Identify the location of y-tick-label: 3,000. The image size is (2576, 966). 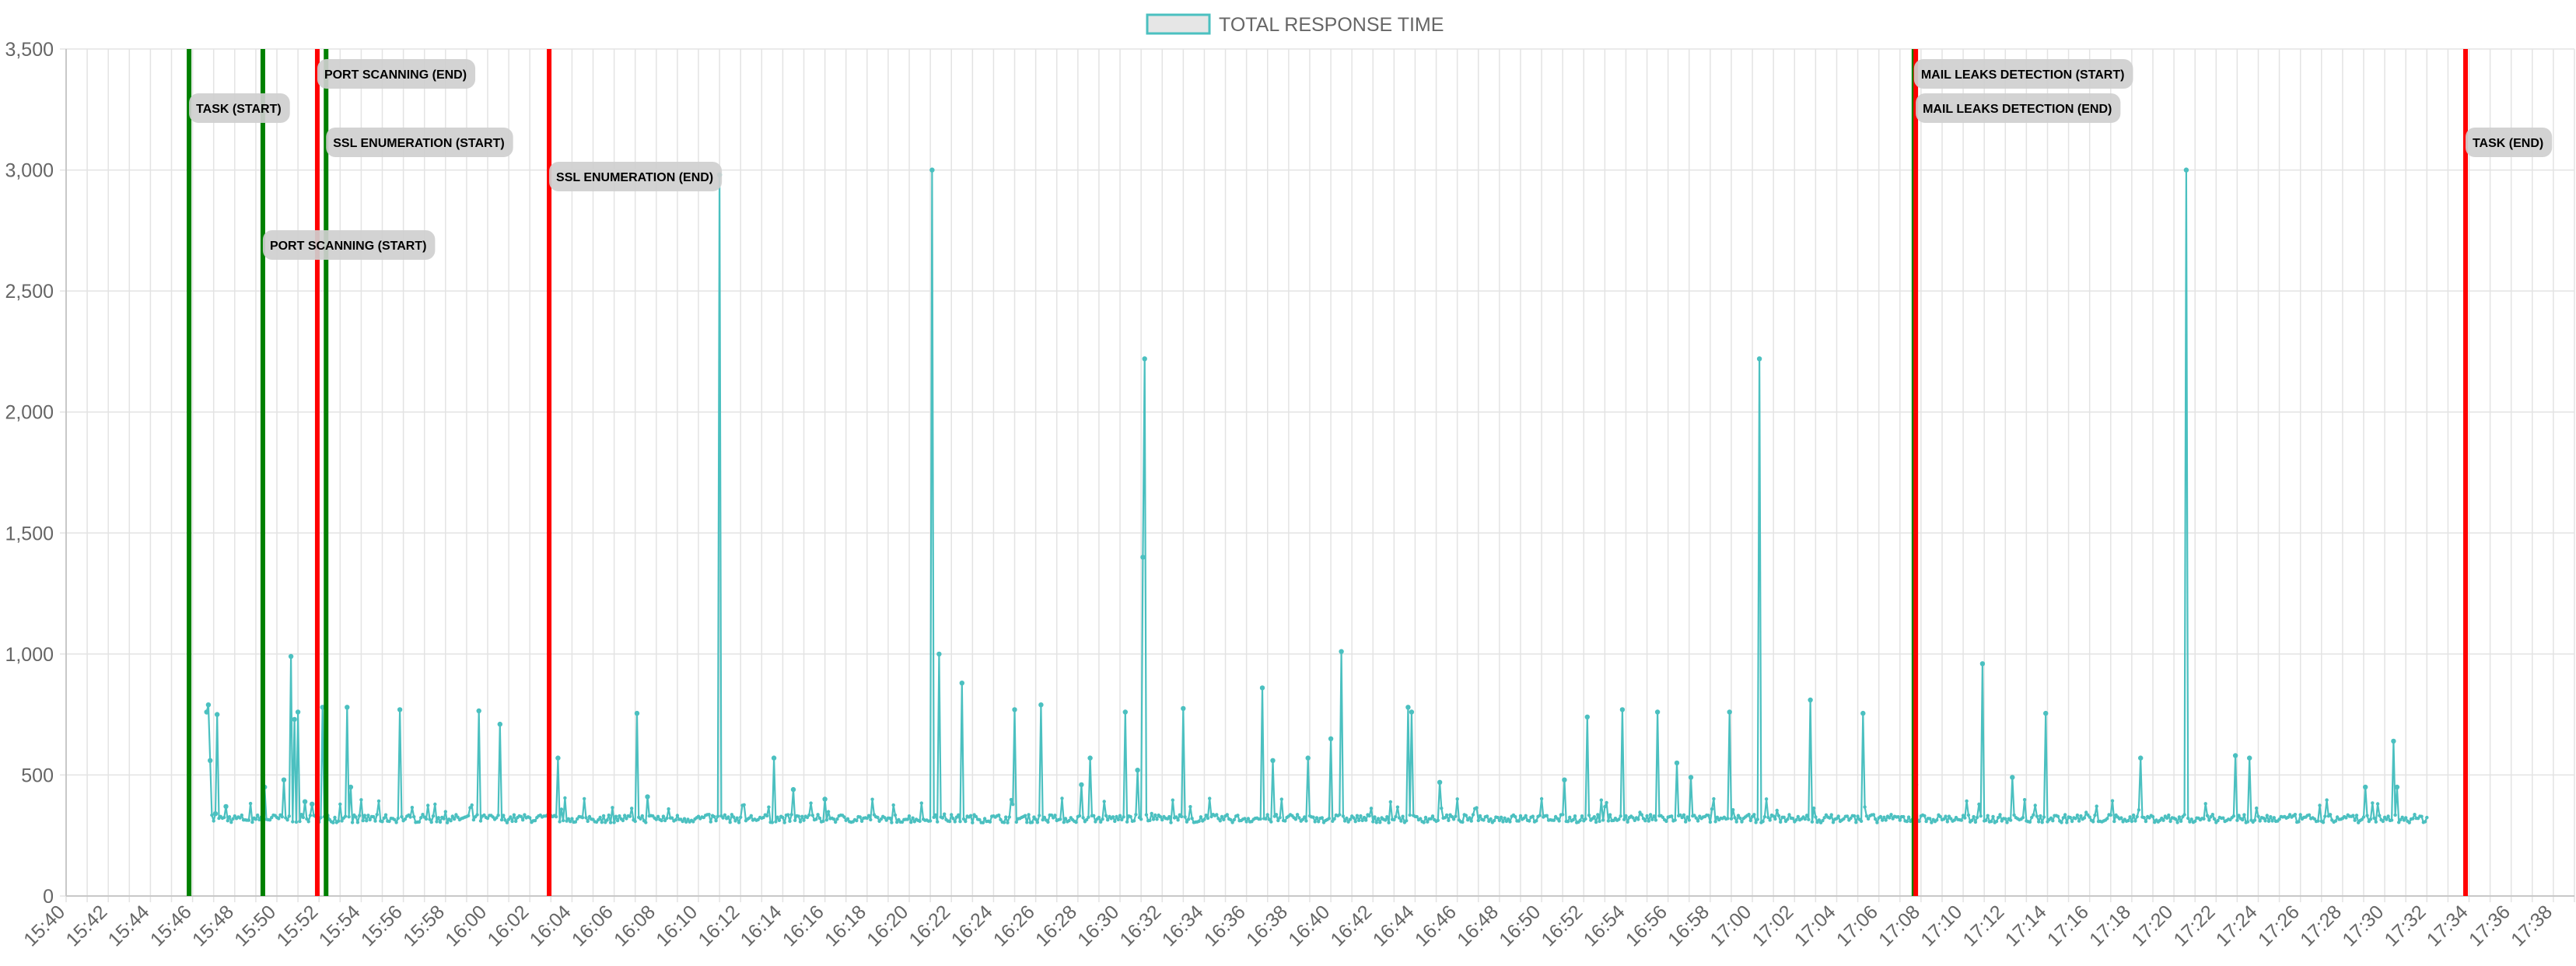
(30, 171).